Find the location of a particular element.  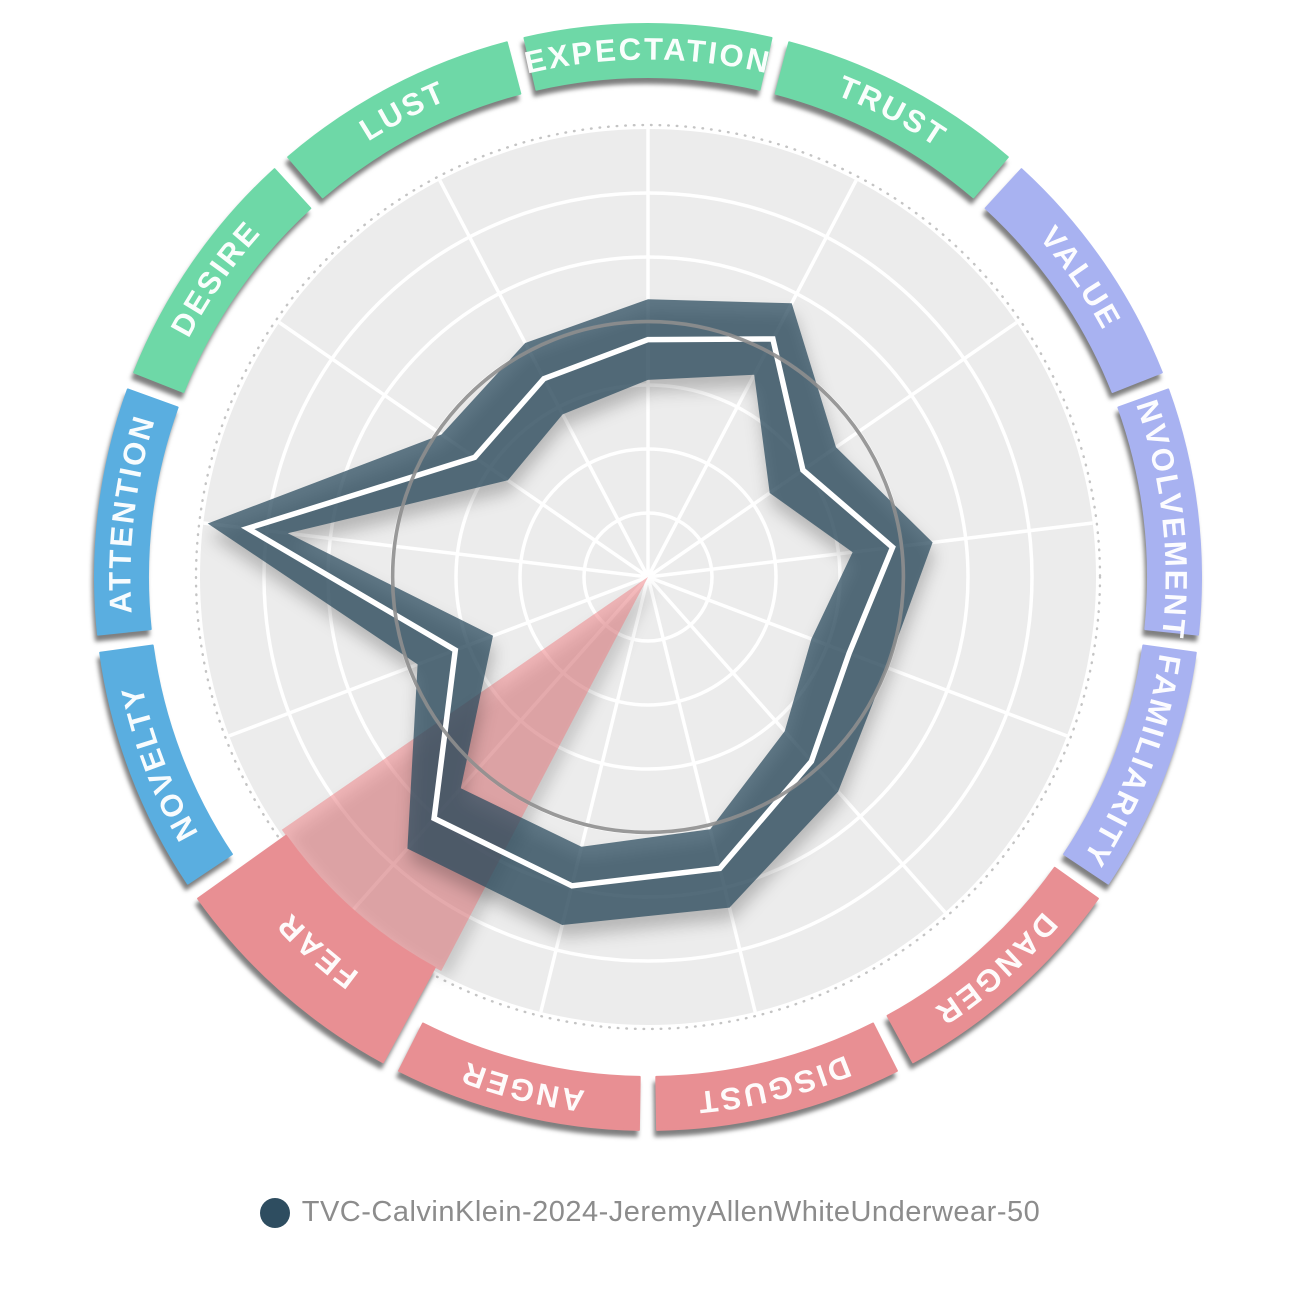

sector-arc-anger is located at coordinates (519, 1076).